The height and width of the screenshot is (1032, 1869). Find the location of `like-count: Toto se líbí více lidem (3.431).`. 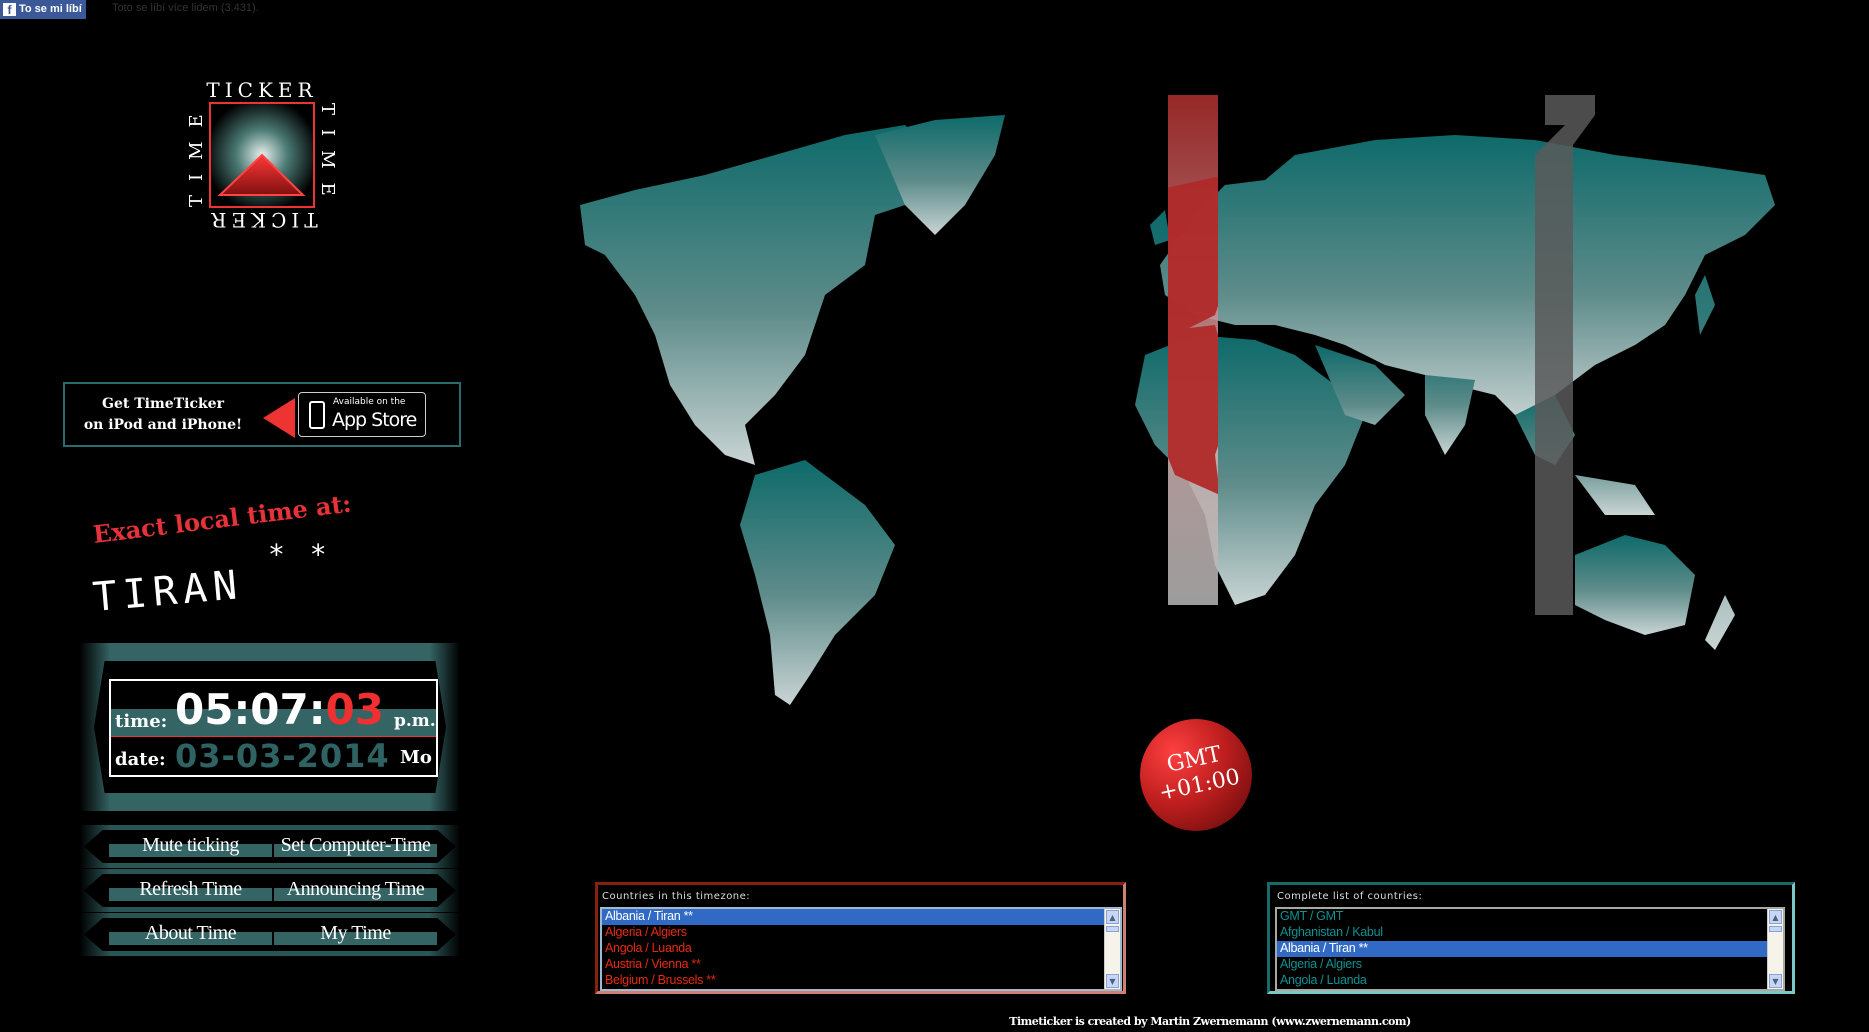

like-count: Toto se líbí více lidem (3.431). is located at coordinates (185, 8).